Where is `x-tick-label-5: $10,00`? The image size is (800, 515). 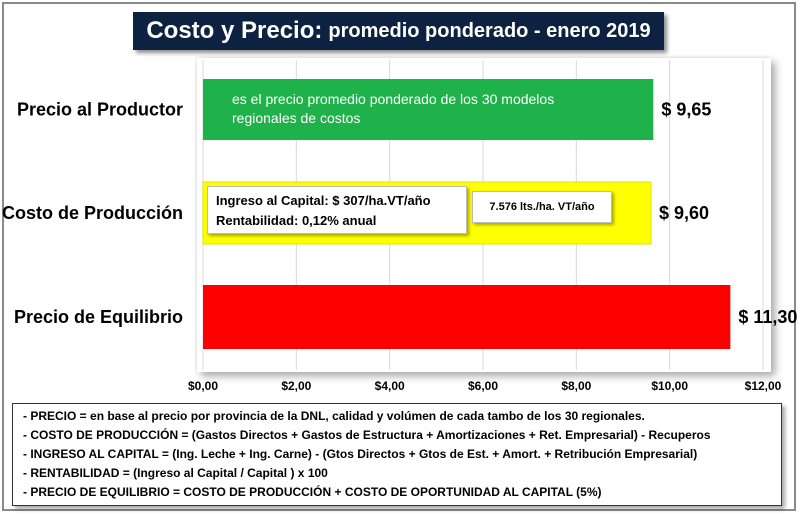 x-tick-label-5: $10,00 is located at coordinates (669, 386).